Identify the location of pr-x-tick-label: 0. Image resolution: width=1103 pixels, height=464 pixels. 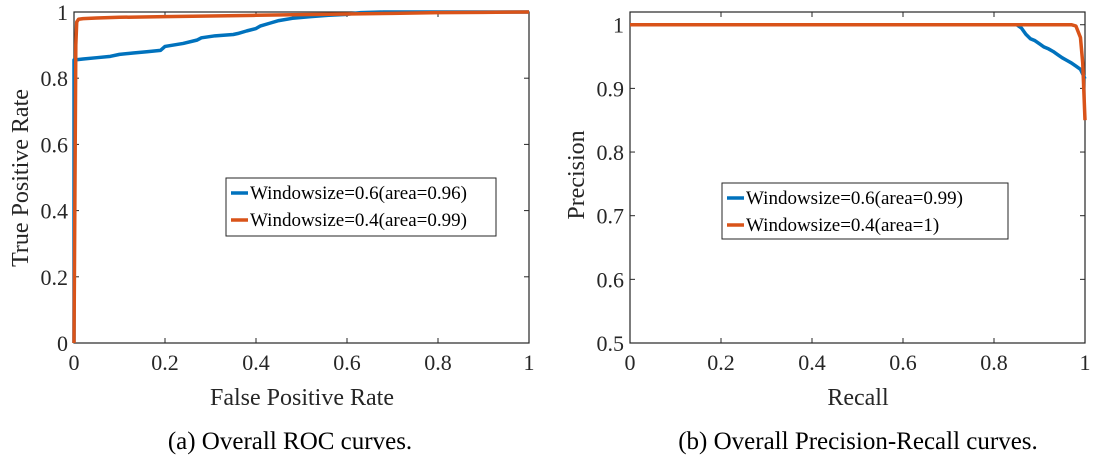
(630, 362).